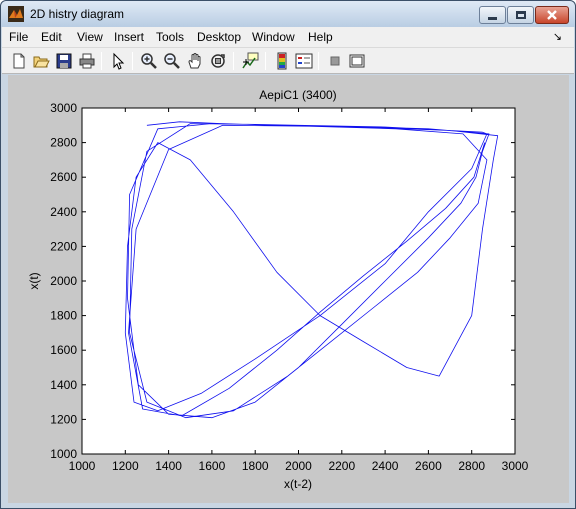 The image size is (576, 509). Describe the element at coordinates (304, 61) in the screenshot. I see `legend-icon` at that location.